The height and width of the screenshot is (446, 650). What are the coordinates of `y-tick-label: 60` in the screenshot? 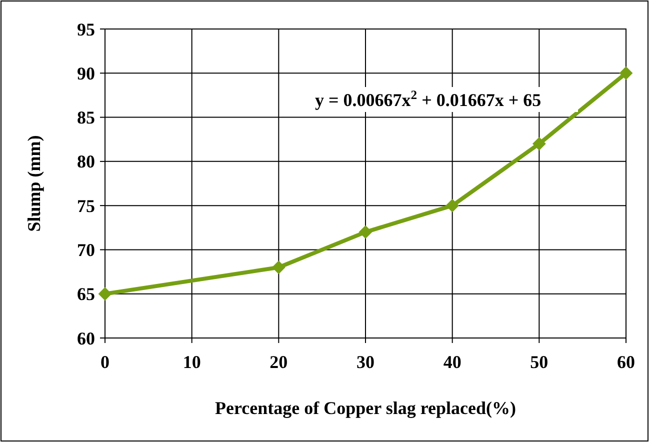 It's located at (86, 338).